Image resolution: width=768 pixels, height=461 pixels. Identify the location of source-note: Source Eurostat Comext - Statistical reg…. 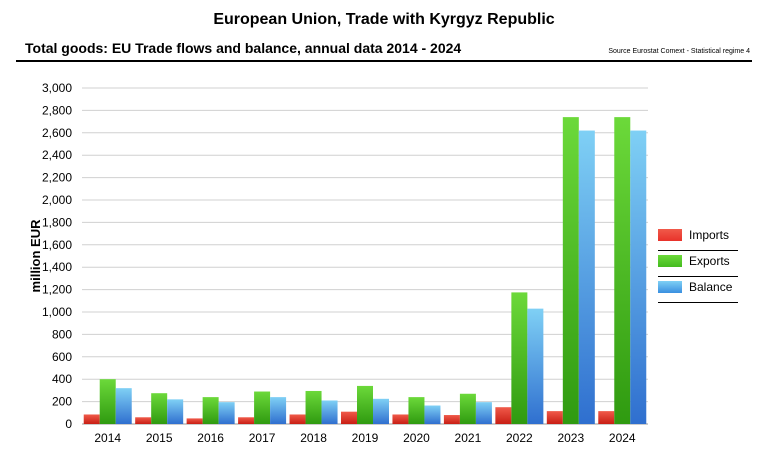
(679, 51).